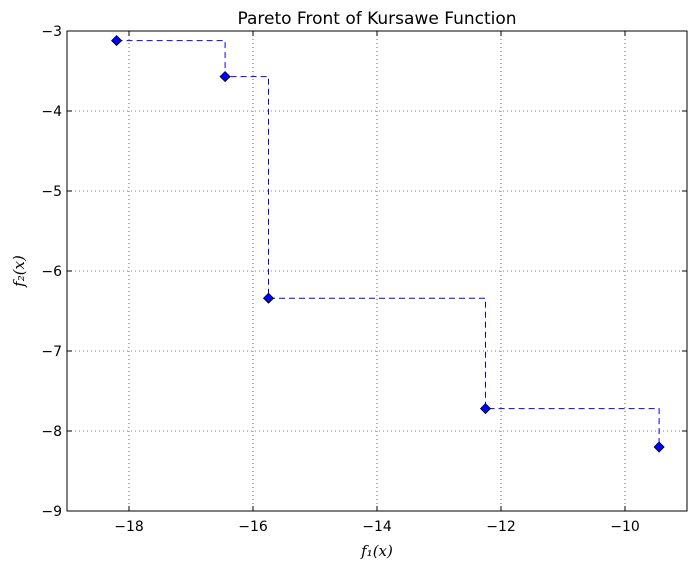 This screenshot has height=571, width=696. Describe the element at coordinates (51, 272) in the screenshot. I see `y-tick-label: −6` at that location.